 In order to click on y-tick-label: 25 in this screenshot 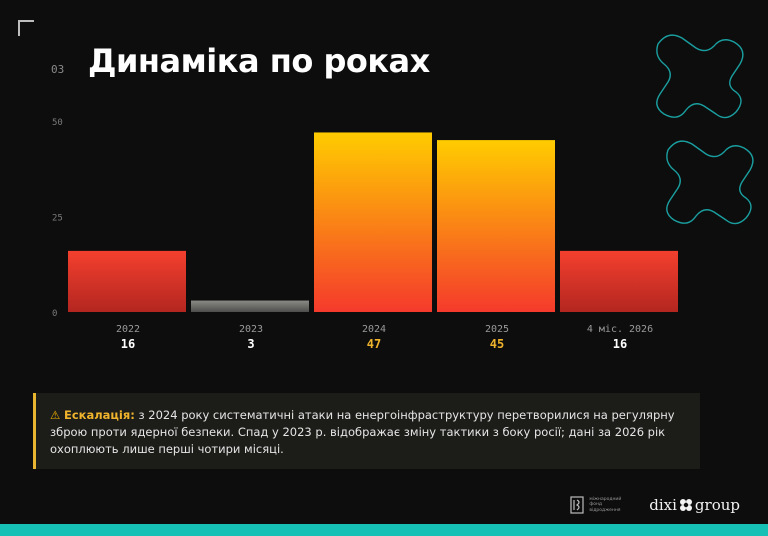, I will do `click(57, 219)`.